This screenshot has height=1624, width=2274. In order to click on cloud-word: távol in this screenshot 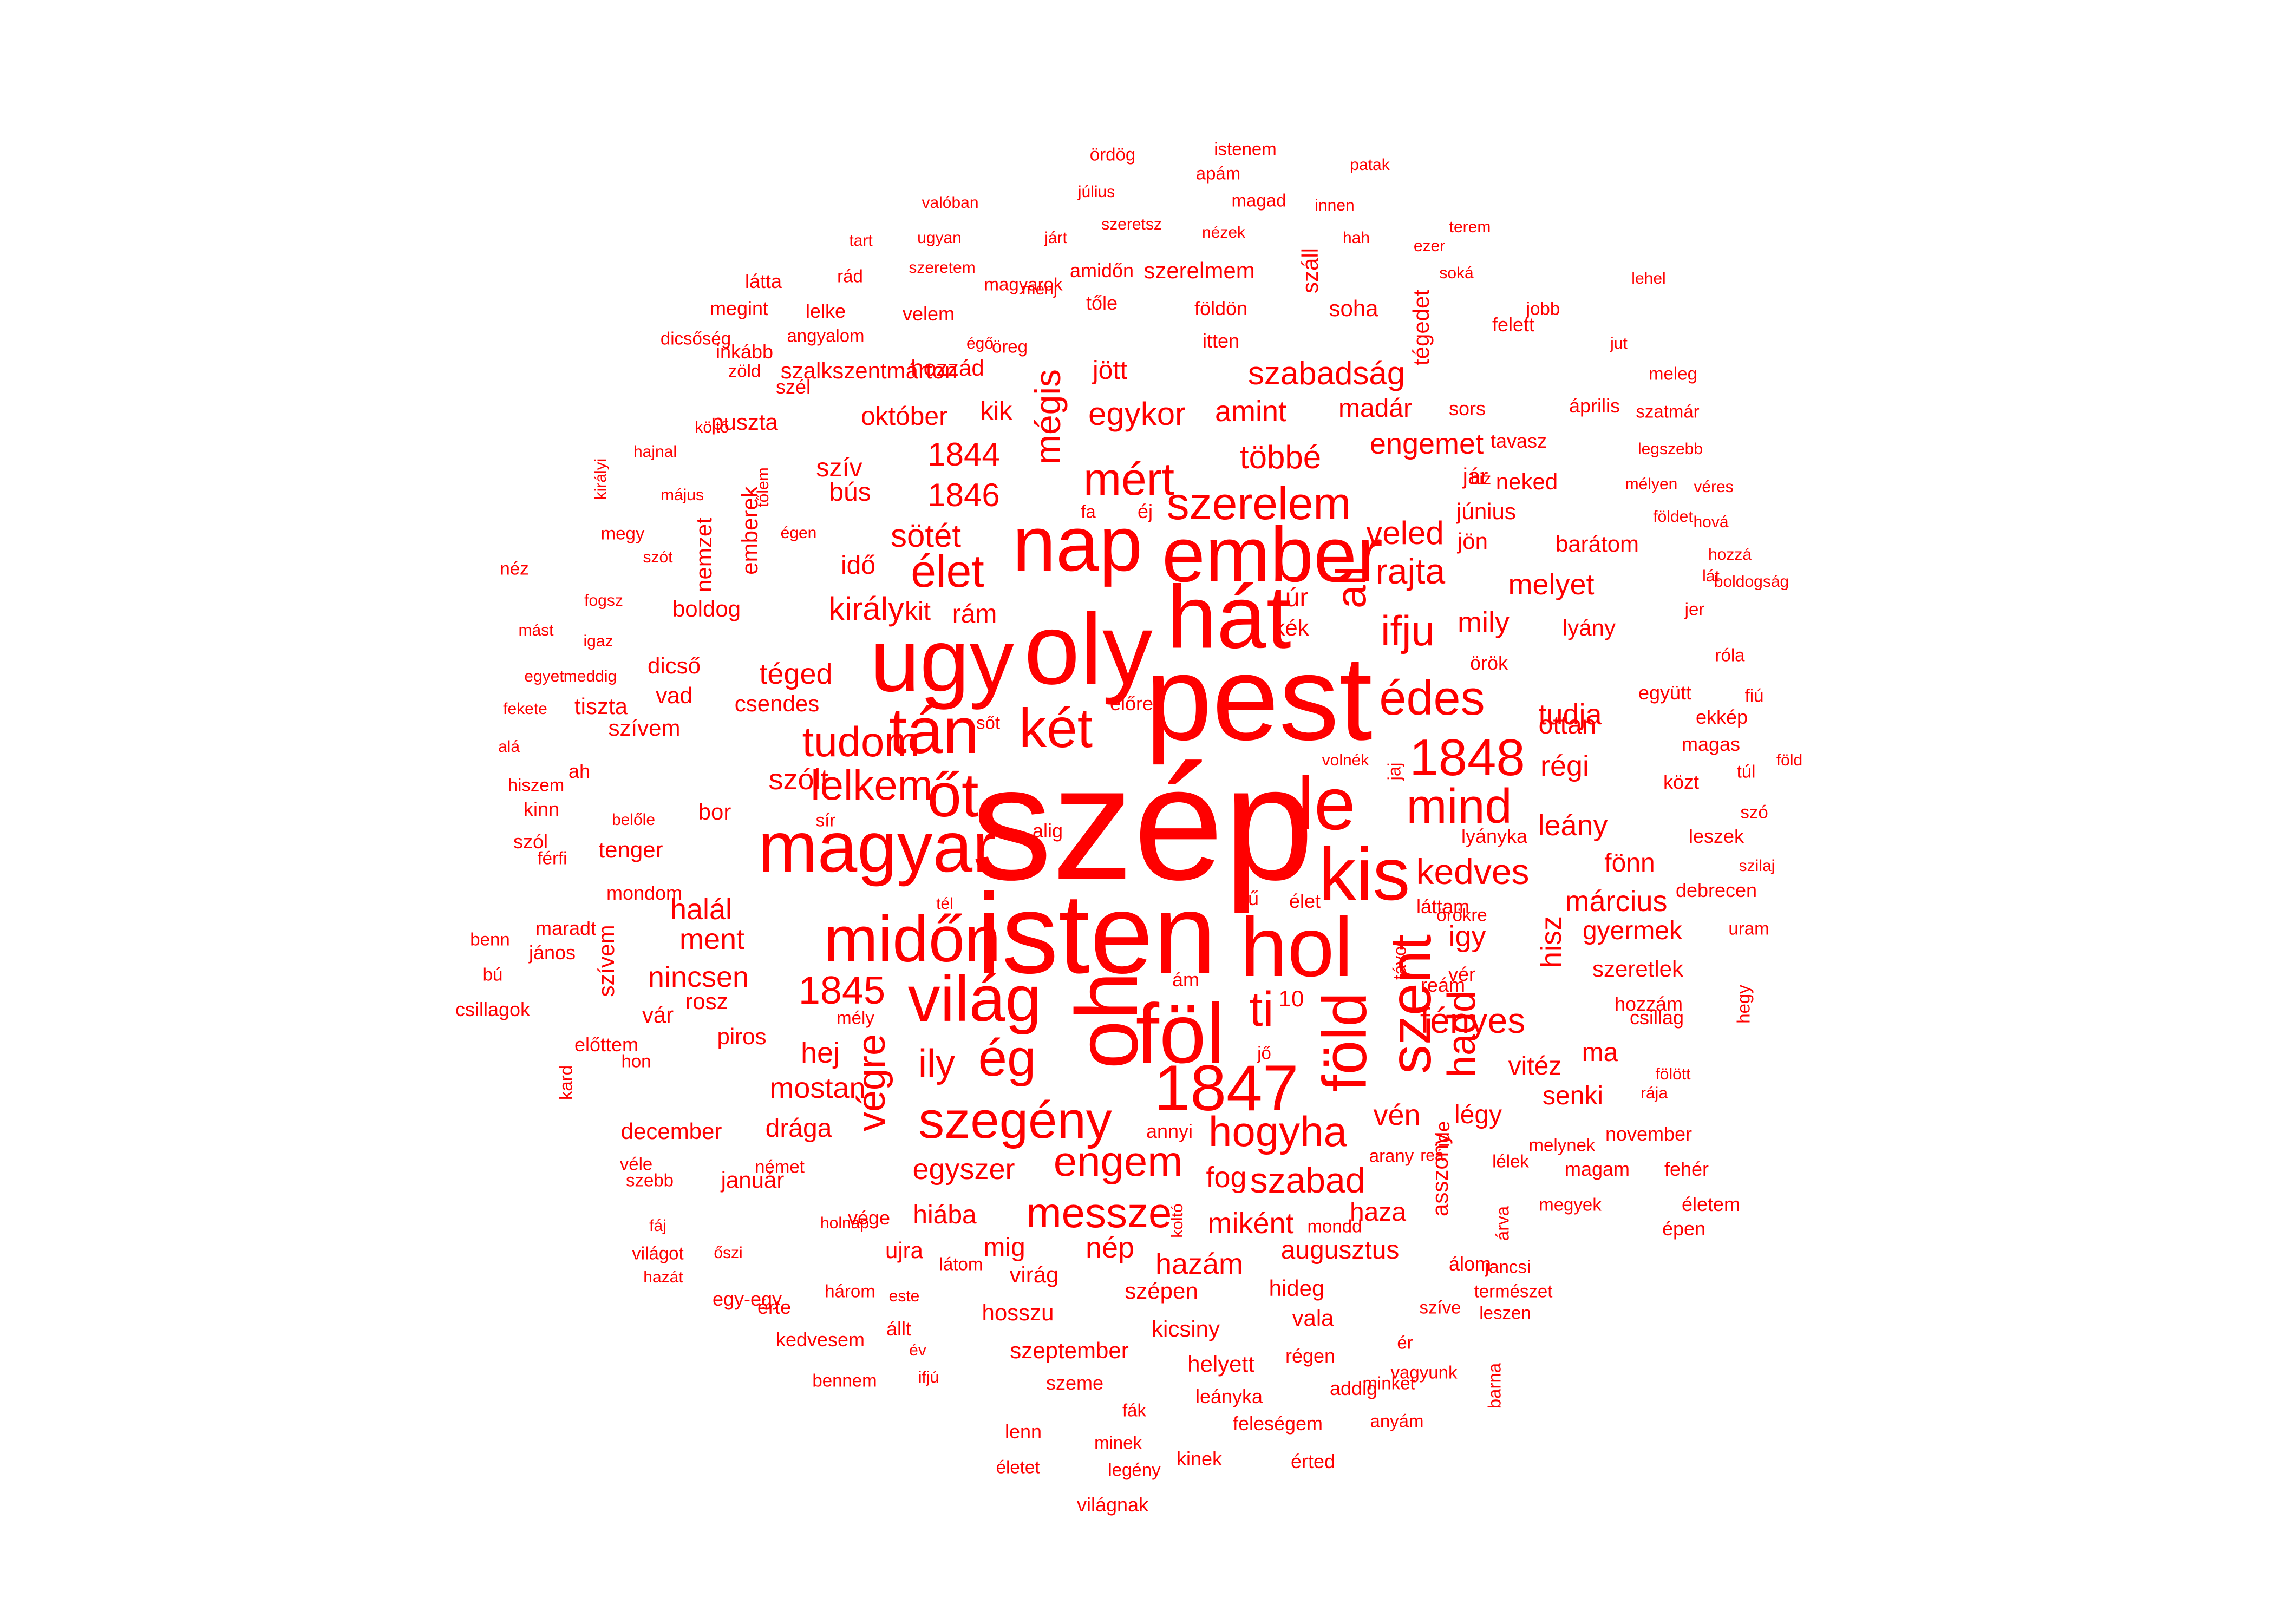, I will do `click(1400, 961)`.